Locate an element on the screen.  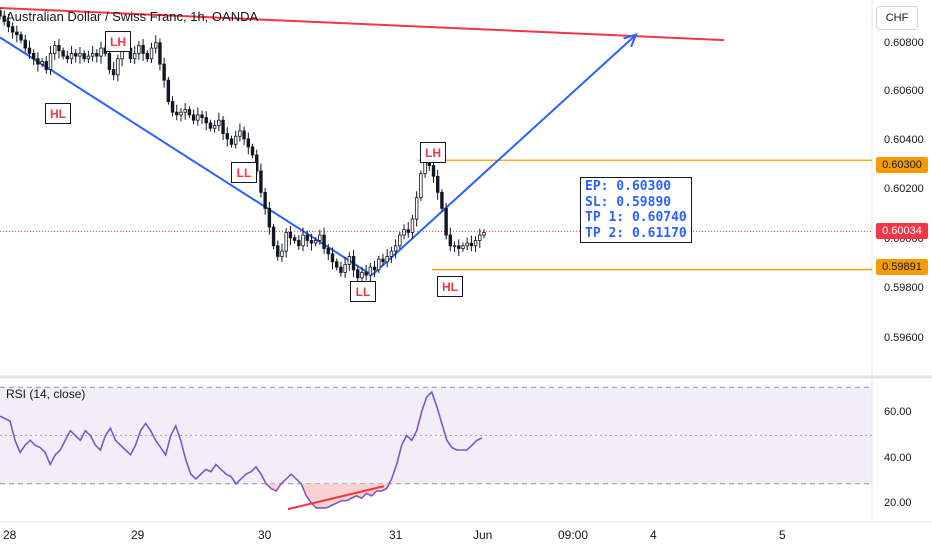
stop-price-tag: 0.59891 is located at coordinates (902, 267).